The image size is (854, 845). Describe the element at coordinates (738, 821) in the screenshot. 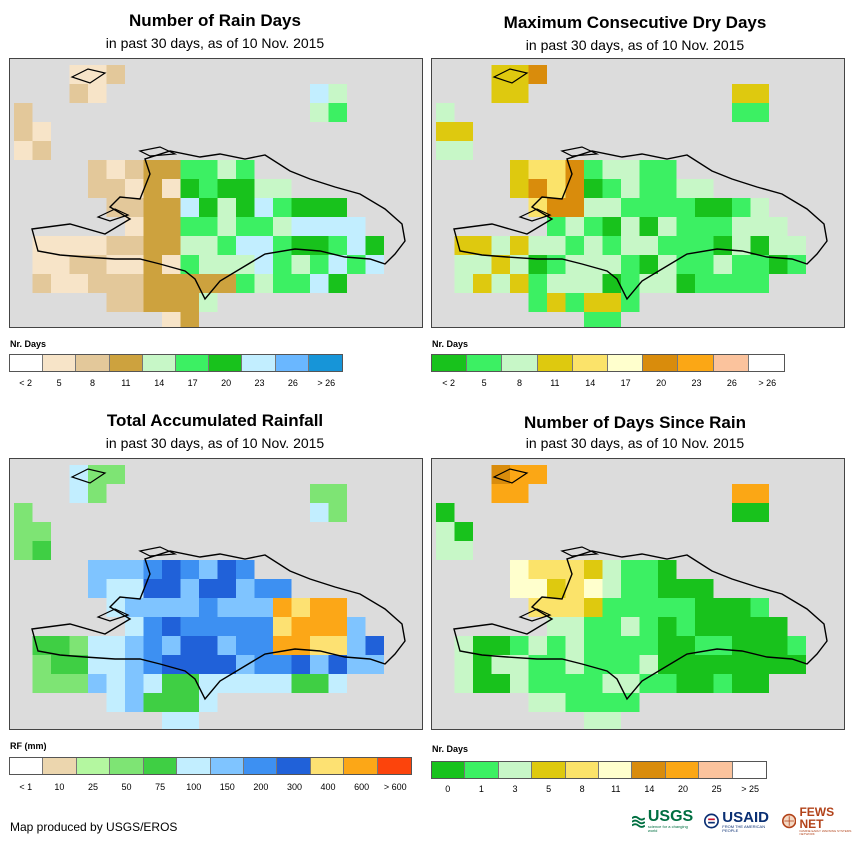

I see `usaid-logo: USAID FROM THE AMERICAN PEOPLE` at that location.